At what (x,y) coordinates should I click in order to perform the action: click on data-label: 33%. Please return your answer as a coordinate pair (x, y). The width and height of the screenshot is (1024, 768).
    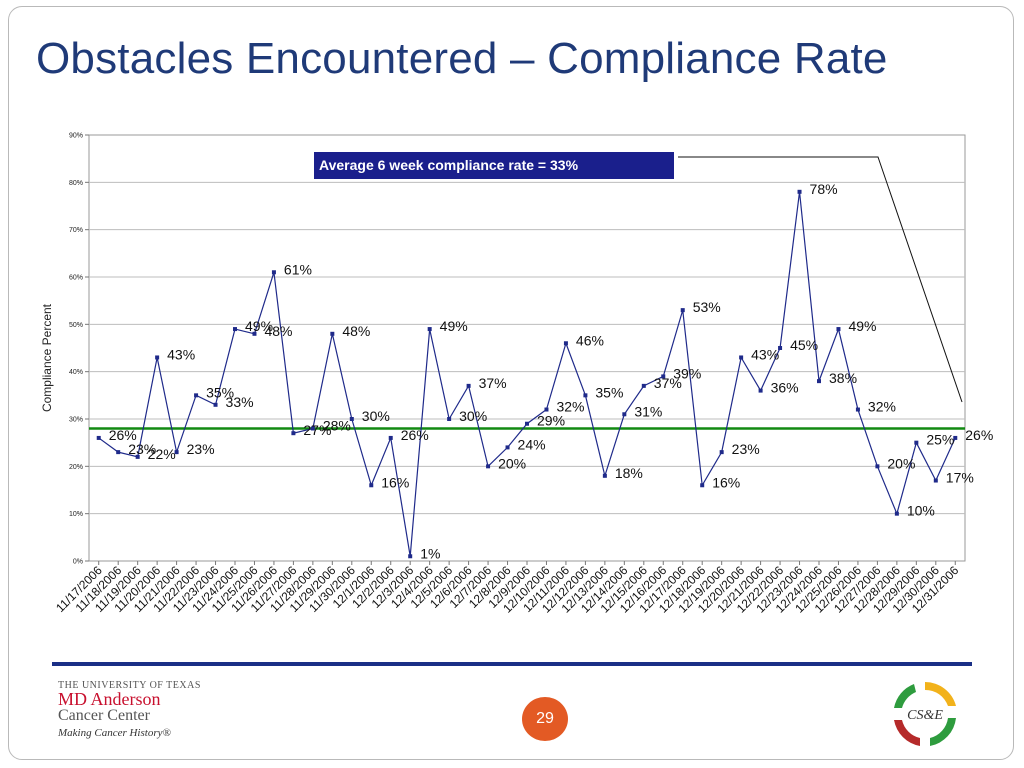
    Looking at the image, I should click on (240, 402).